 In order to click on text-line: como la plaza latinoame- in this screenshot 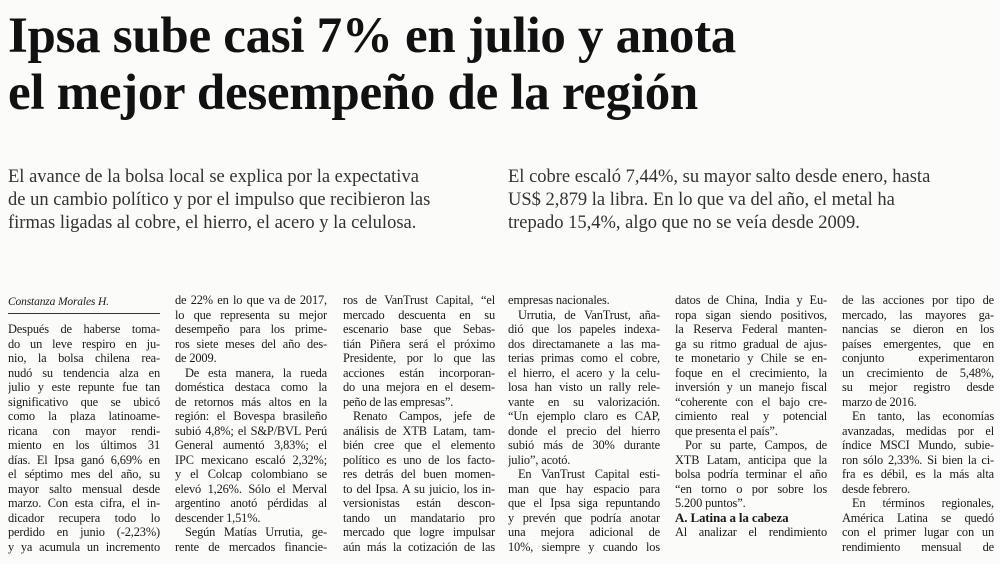, I will do `click(84, 416)`.